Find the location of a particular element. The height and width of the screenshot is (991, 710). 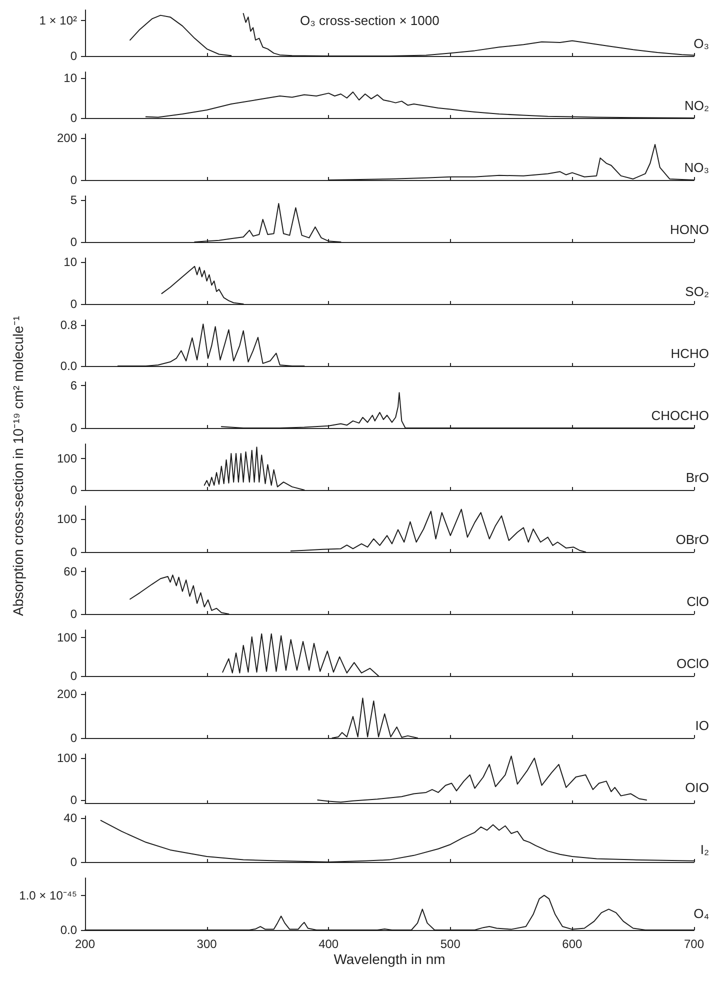

y-axis-title: Absorption cross-section in 10⁻¹⁹ cm² molecule⁻¹ is located at coordinates (18, 466).